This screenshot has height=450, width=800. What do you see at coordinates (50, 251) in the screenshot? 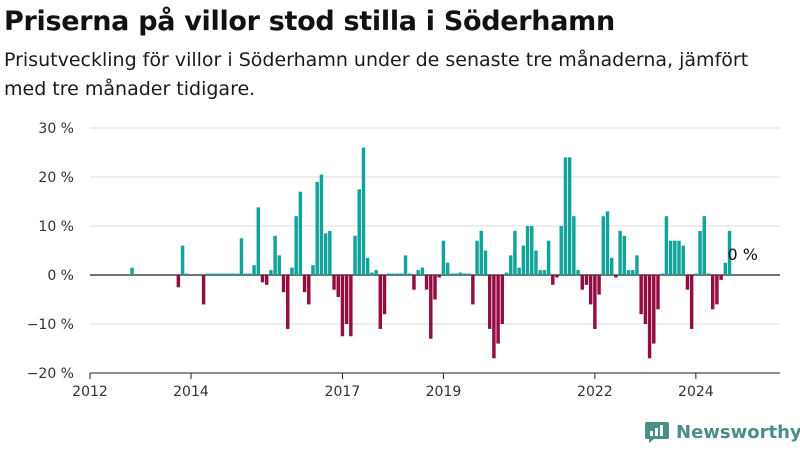
I see `y-axis: −20 % −10 % 0 % 10 % 20 % 30 %` at bounding box center [50, 251].